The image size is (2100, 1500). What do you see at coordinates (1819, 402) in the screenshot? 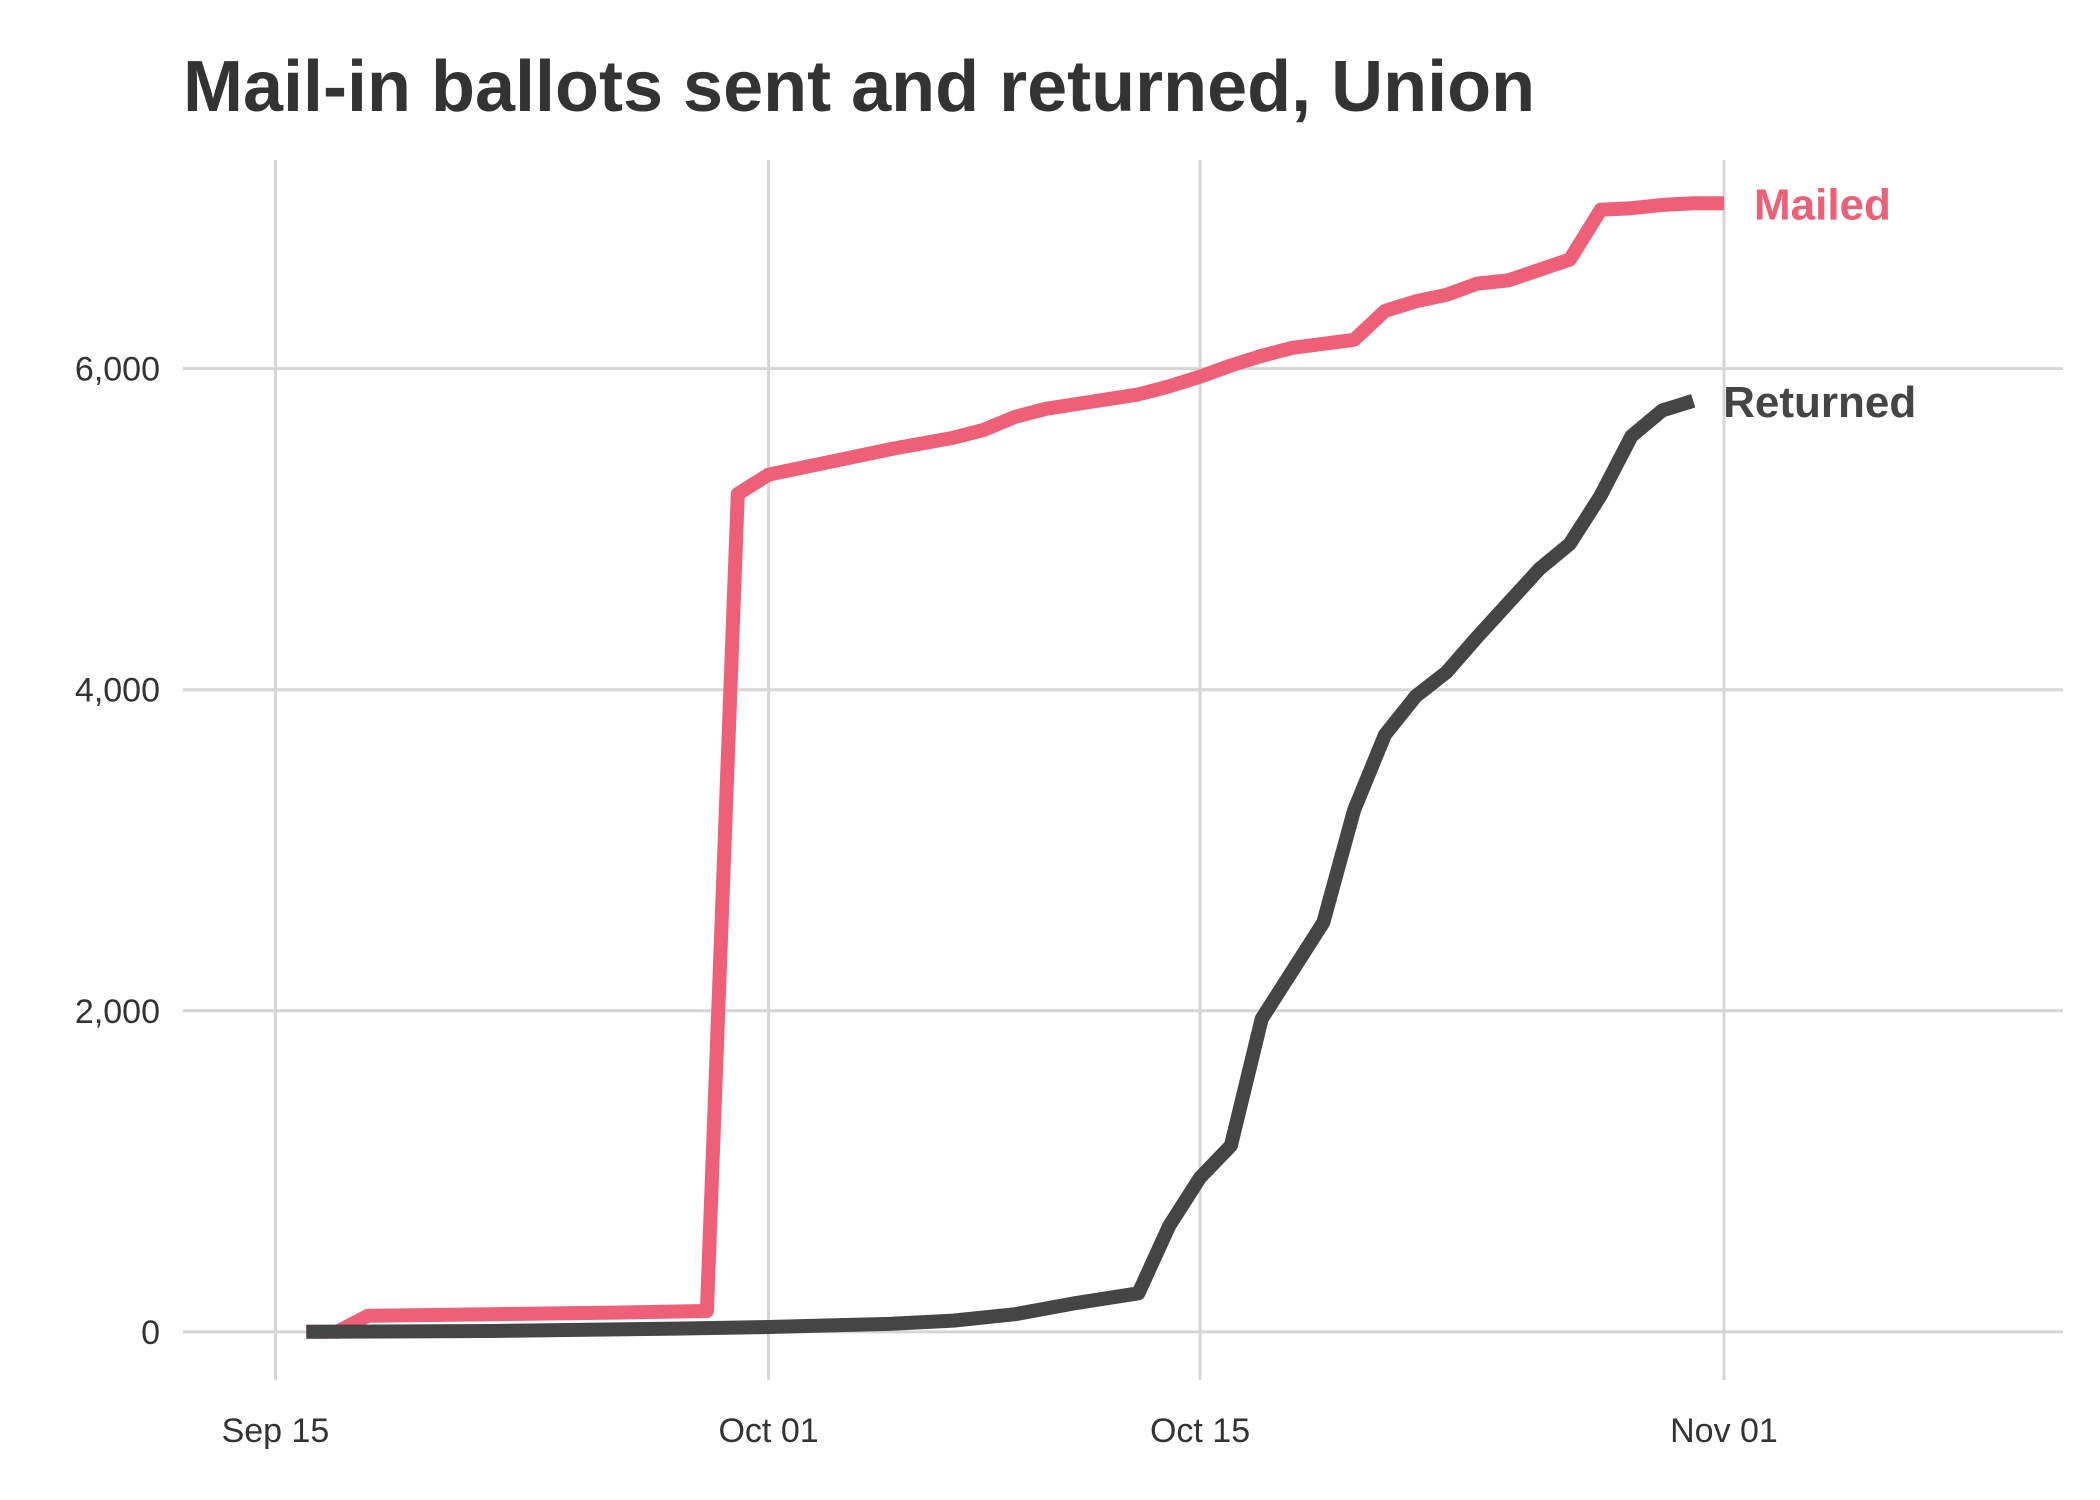
I see `series-label-returned: Returned` at bounding box center [1819, 402].